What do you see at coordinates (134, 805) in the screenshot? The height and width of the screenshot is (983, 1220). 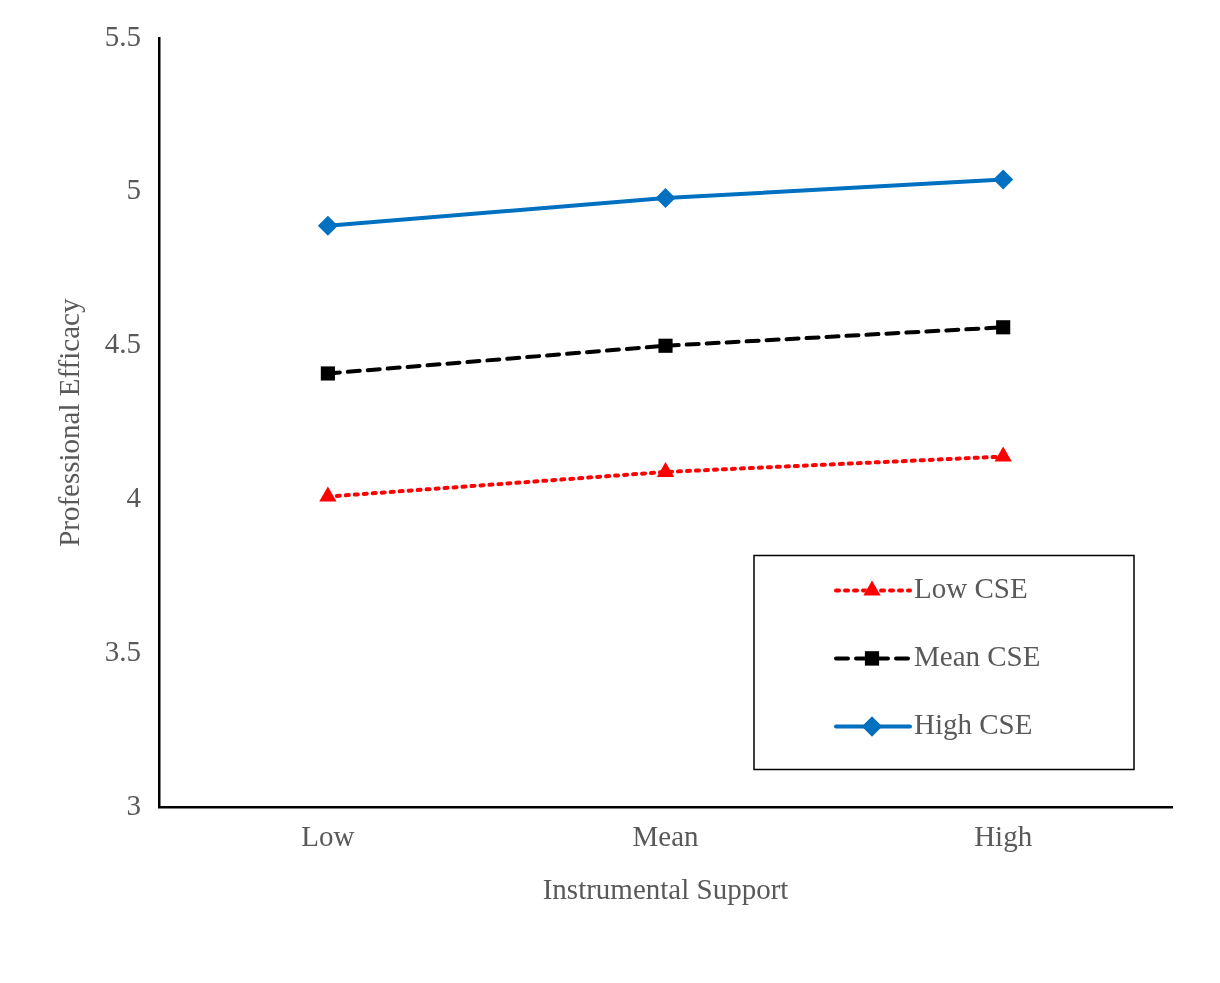 I see `y-tick-label: 3` at bounding box center [134, 805].